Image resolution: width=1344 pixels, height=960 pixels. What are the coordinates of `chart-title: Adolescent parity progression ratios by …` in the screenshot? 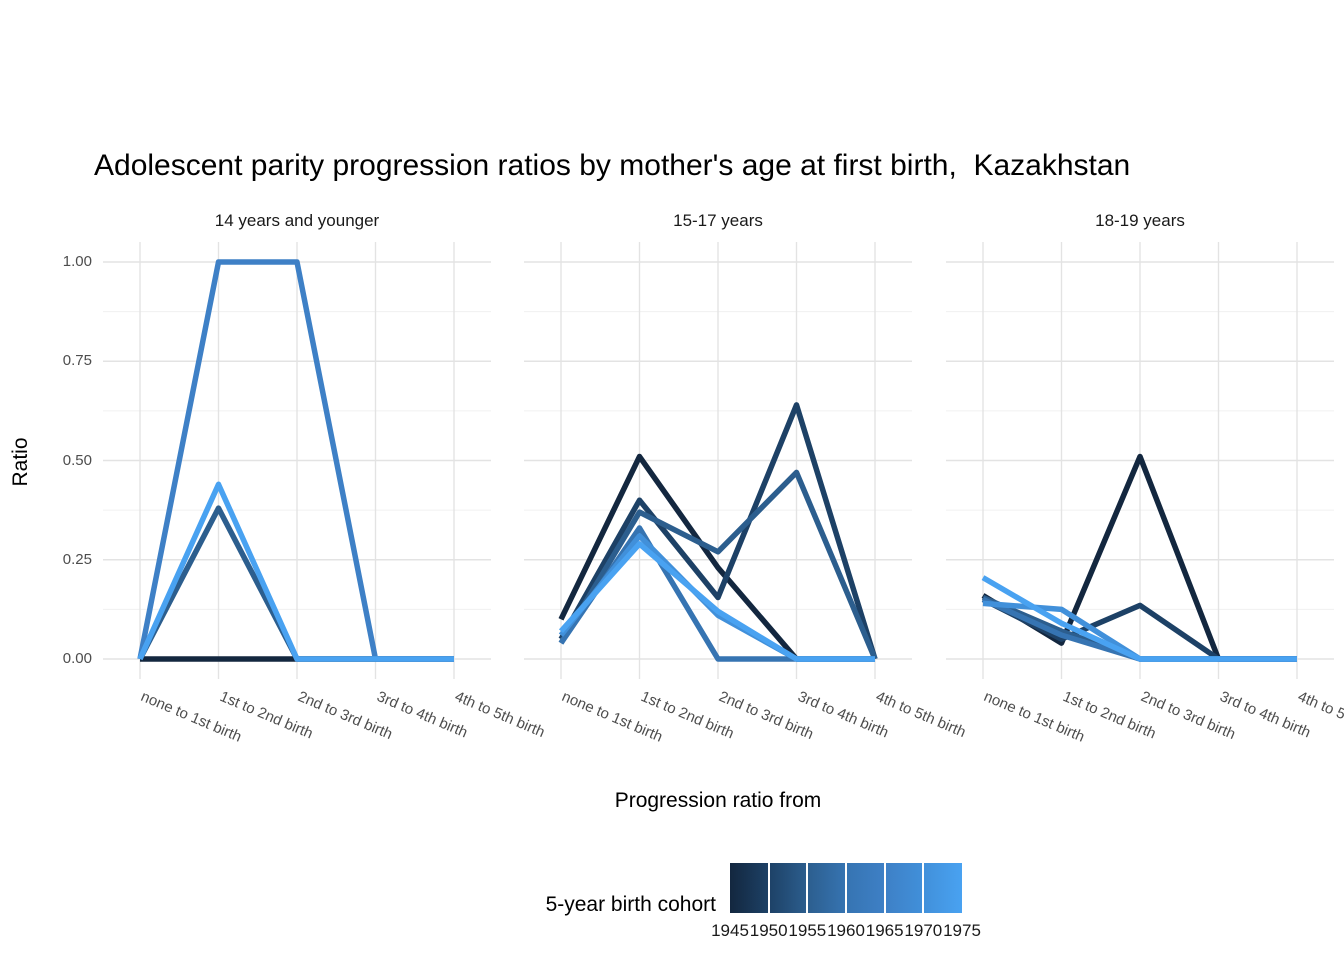 It's located at (612, 165).